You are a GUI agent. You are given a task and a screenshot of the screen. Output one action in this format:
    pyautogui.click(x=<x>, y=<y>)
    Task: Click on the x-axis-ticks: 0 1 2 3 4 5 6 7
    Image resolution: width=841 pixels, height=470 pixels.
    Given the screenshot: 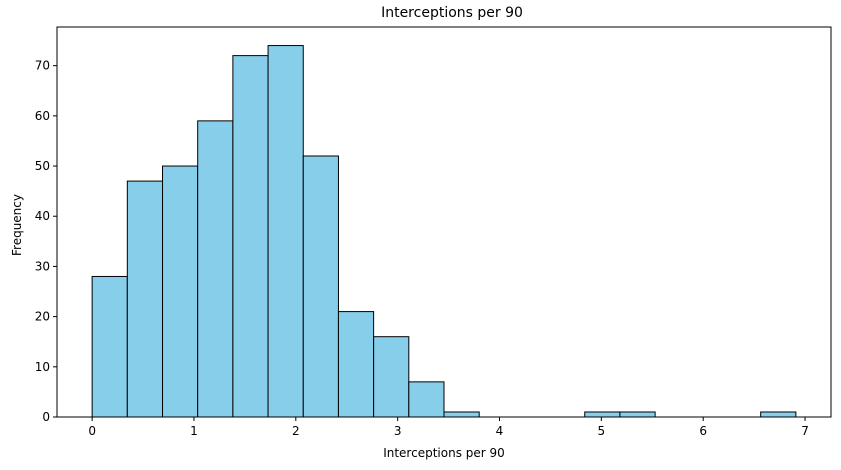 What is the action you would take?
    pyautogui.click(x=448, y=427)
    